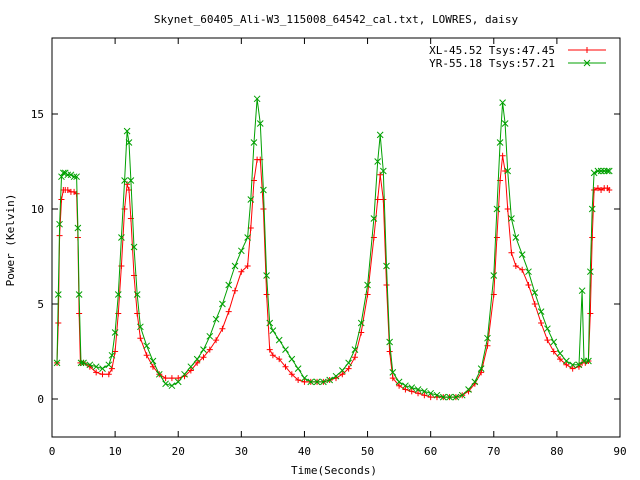 The height and width of the screenshot is (480, 640). What do you see at coordinates (492, 63) in the screenshot?
I see `legend-label: YR-55.18 Tsys:57.21` at bounding box center [492, 63].